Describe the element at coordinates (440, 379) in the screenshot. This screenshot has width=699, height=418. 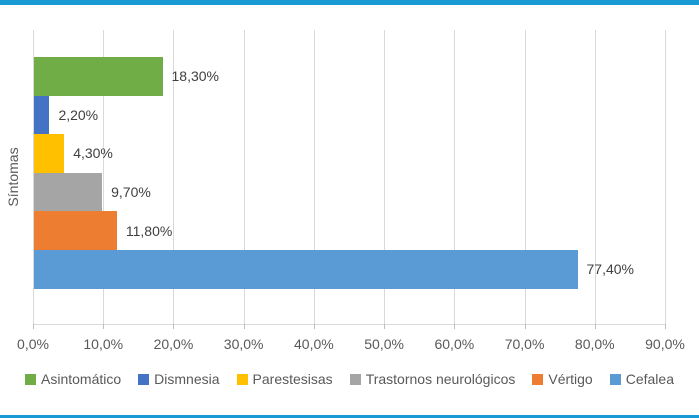
I see `legend-label: Trastornos neurológicos` at that location.